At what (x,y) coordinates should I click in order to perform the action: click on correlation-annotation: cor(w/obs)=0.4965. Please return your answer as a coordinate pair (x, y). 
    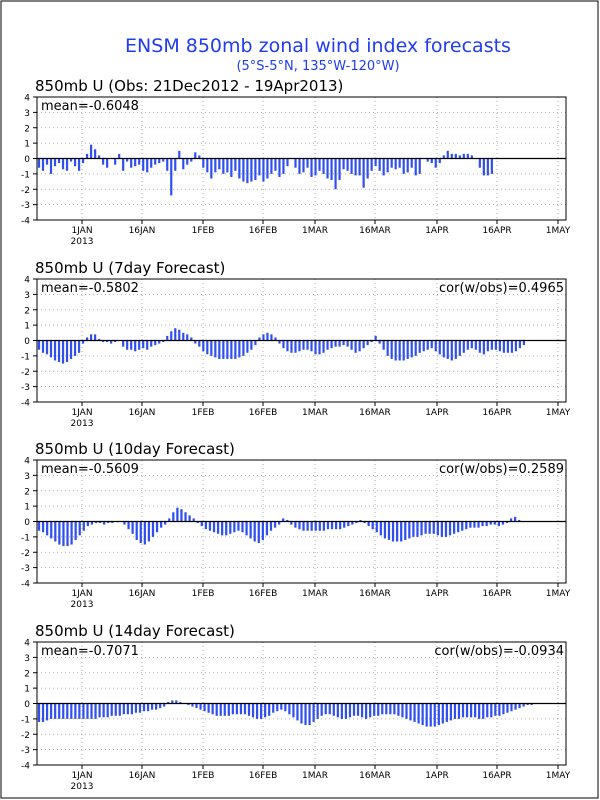
    Looking at the image, I should click on (501, 288).